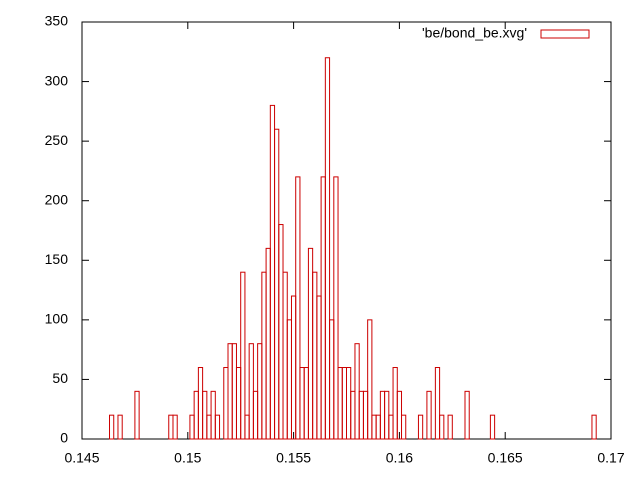  I want to click on x-tick-label: 0.165, so click(505, 458).